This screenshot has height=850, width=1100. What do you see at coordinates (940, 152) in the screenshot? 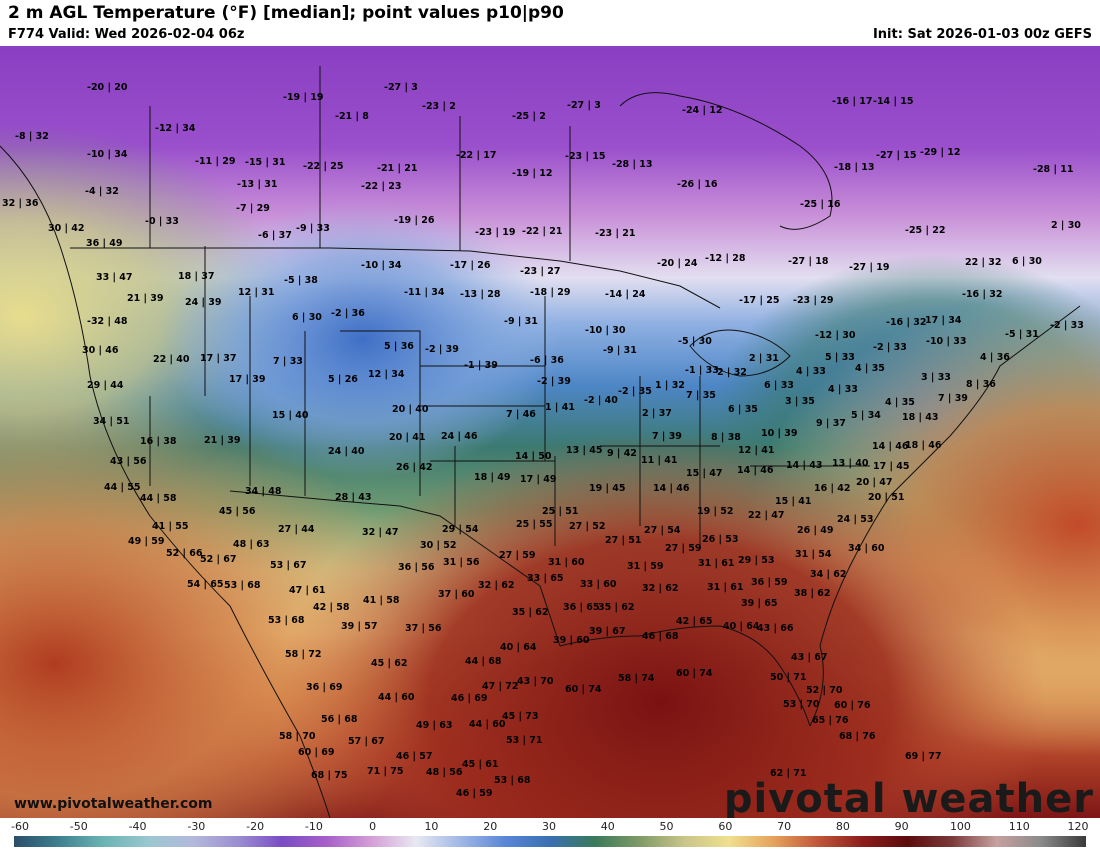
I see `point-value: -29 | 12` at bounding box center [940, 152].